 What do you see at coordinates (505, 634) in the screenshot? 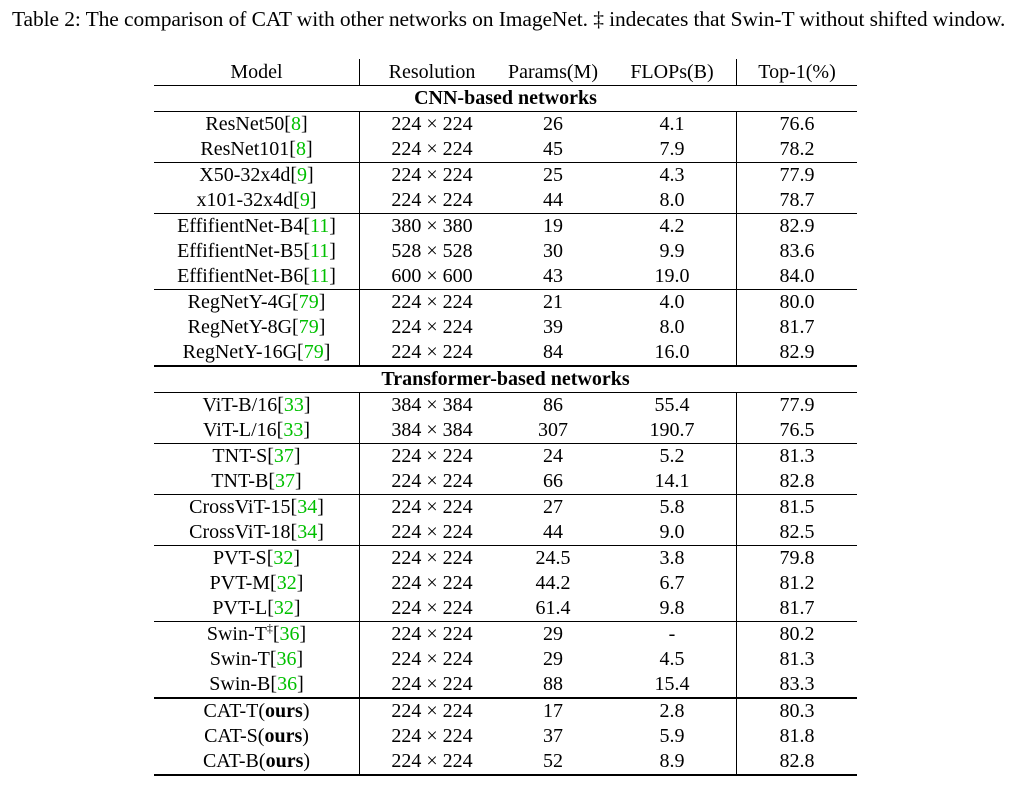
I see `table-row: Swin-T‡[36] 224 × 224 29-80.2` at bounding box center [505, 634].